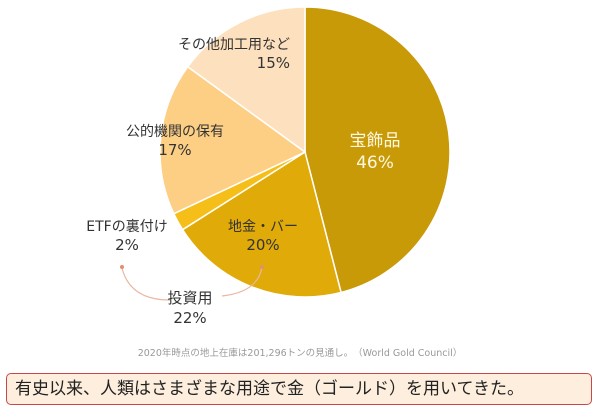  I want to click on label-bar: 地金・バー 20%, so click(263, 236).